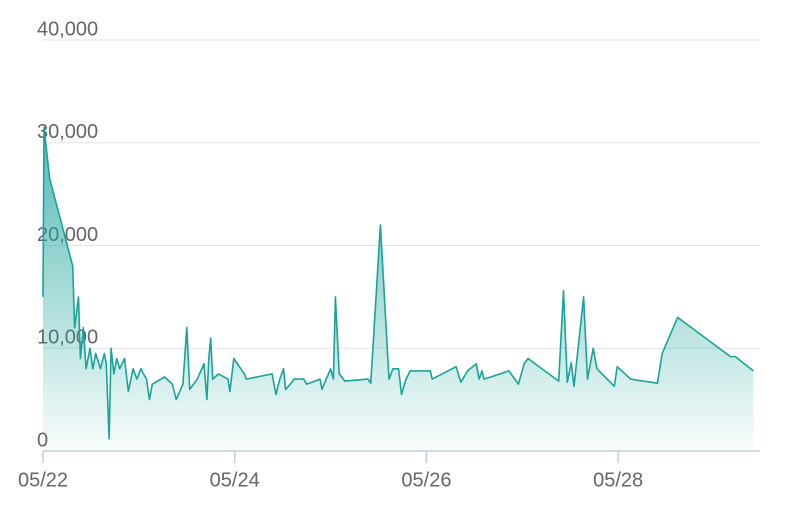  What do you see at coordinates (67, 29) in the screenshot?
I see `y-tick-label: 40,000` at bounding box center [67, 29].